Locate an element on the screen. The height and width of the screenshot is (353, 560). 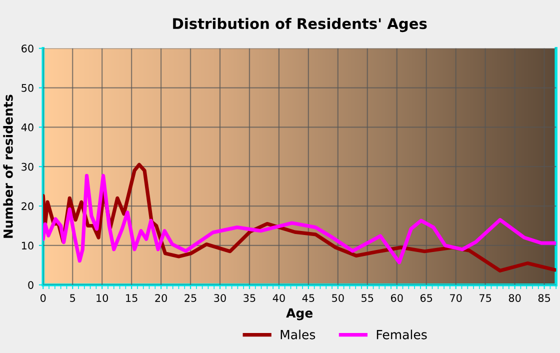
x-tick-label: 30 is located at coordinates (220, 298).